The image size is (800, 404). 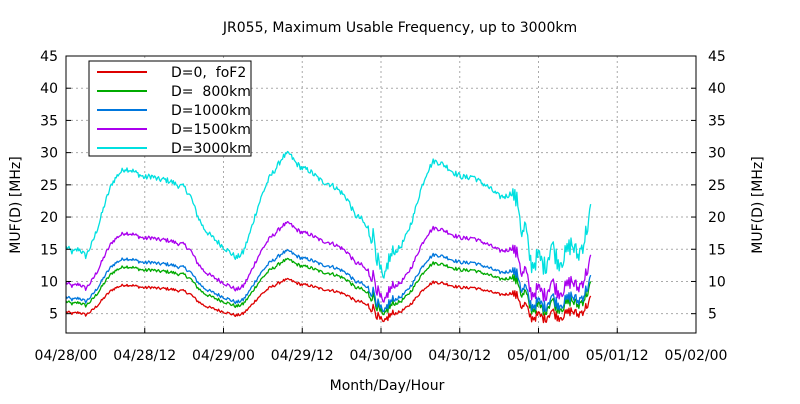 I want to click on y-tick-label-right: 5, so click(x=712, y=315).